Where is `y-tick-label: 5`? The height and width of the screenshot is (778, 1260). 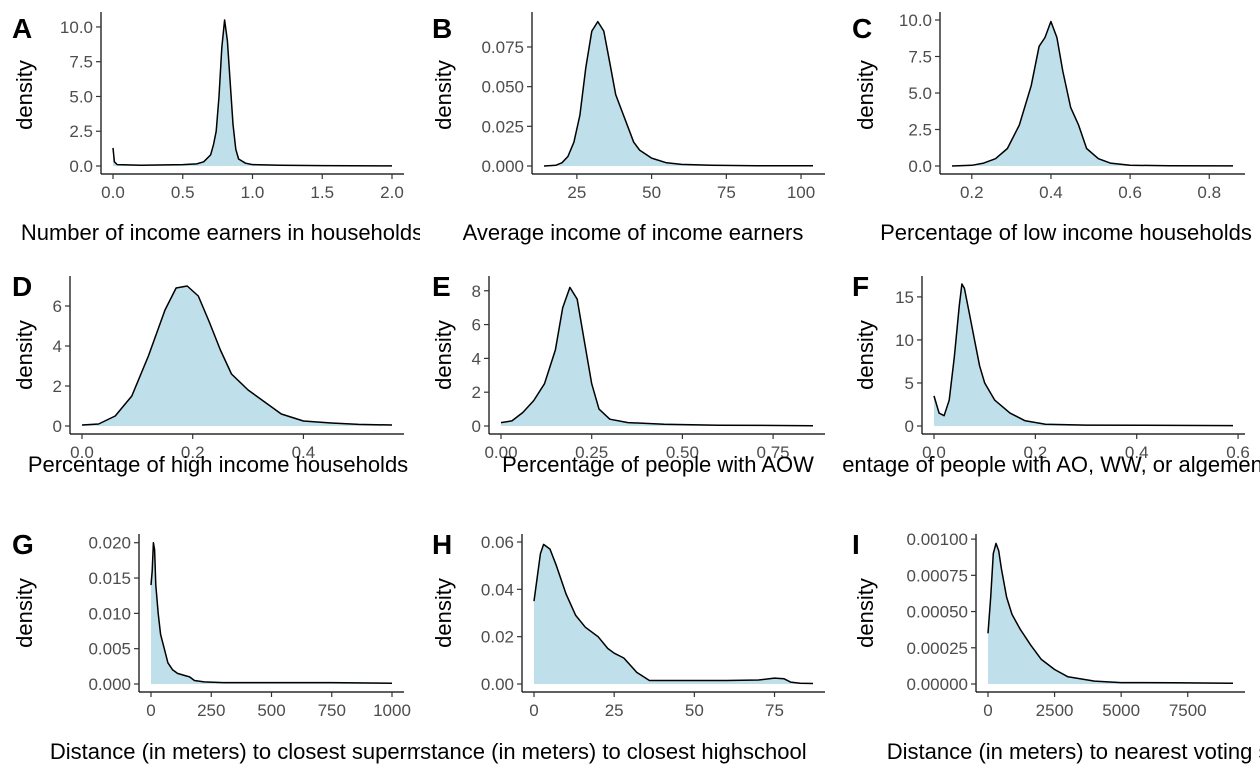
y-tick-label: 5 is located at coordinates (909, 383).